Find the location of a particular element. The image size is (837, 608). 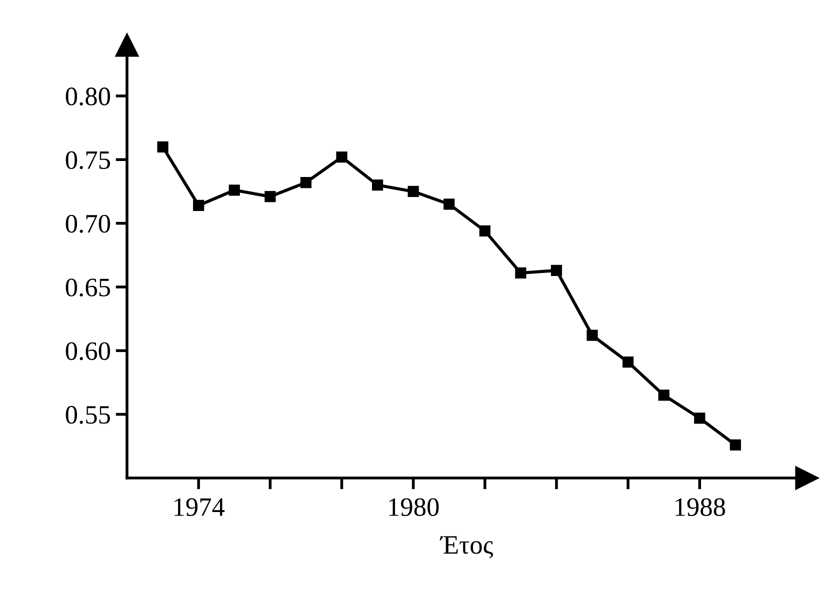

y-tick-label: 0.80 is located at coordinates (88, 97).